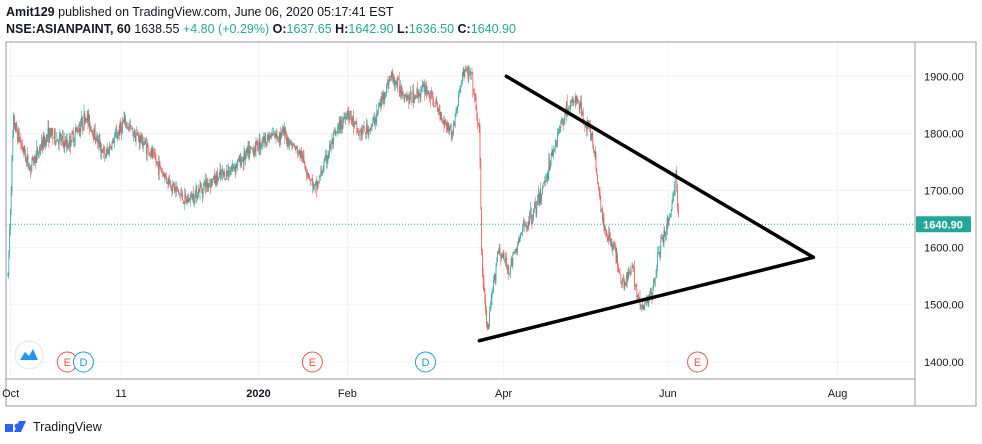 The image size is (982, 444). I want to click on tradingview-watermark-icon, so click(29, 355).